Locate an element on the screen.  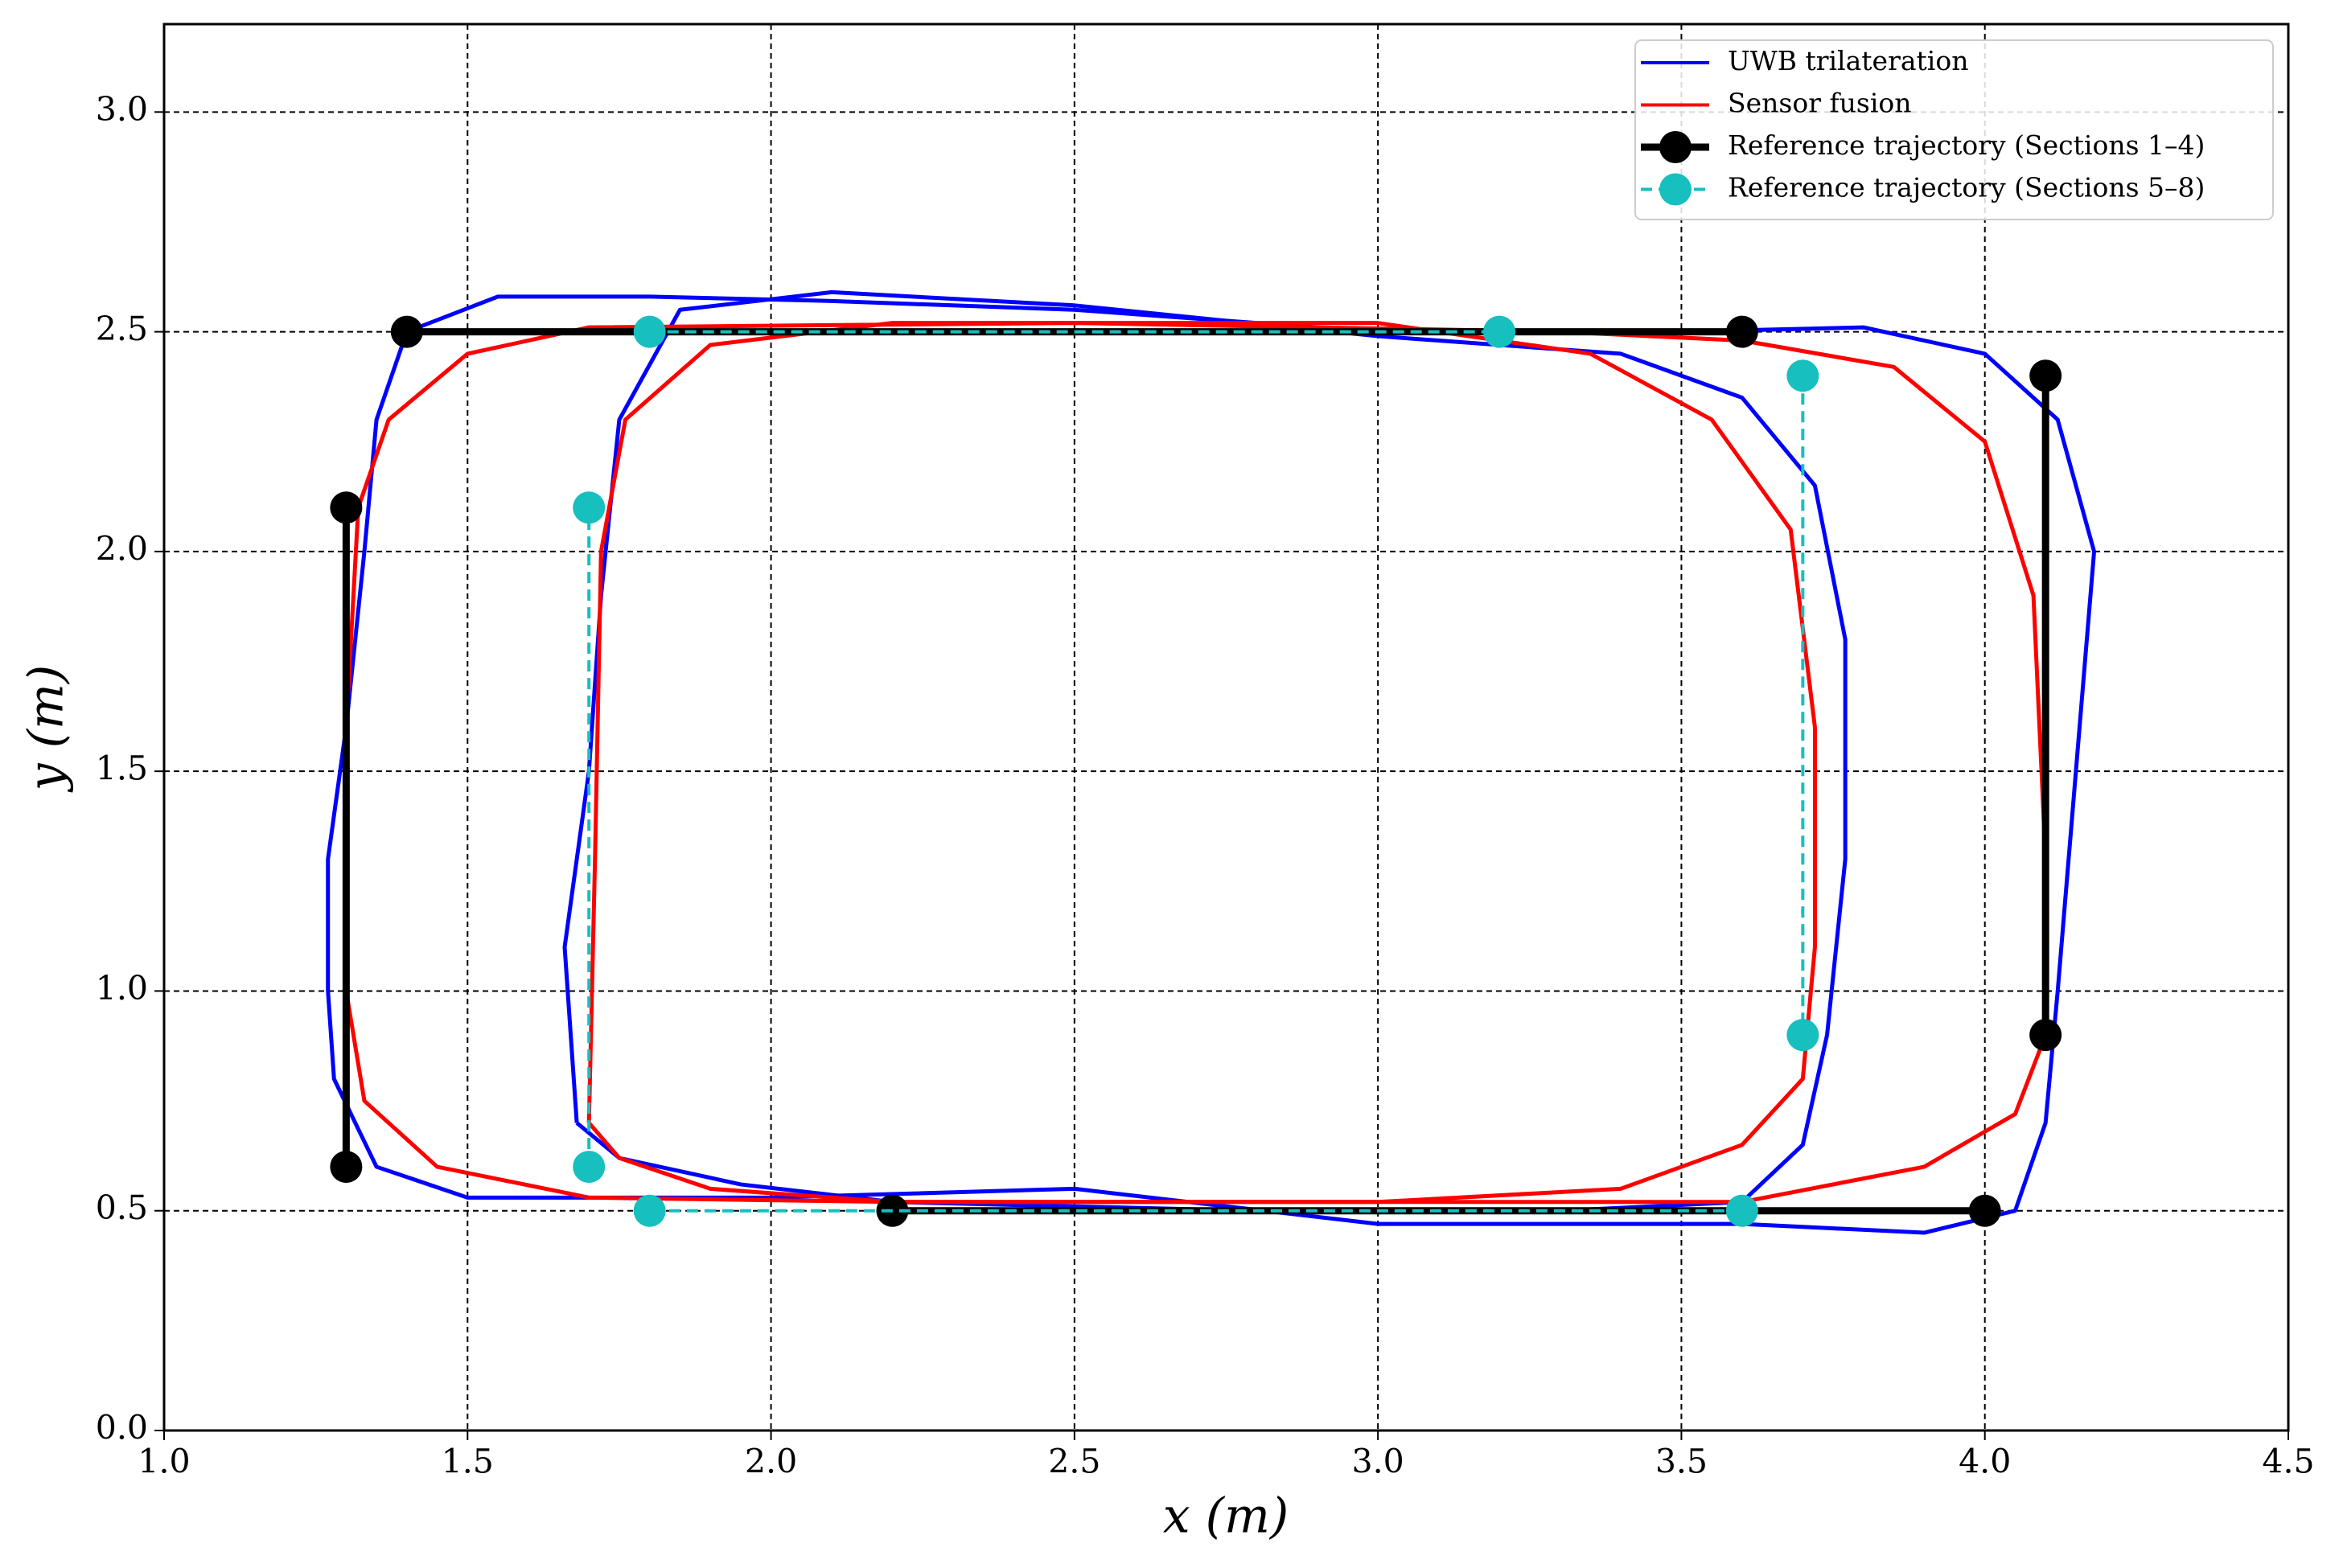
y-axis-label: y (m) is located at coordinates (46, 729).